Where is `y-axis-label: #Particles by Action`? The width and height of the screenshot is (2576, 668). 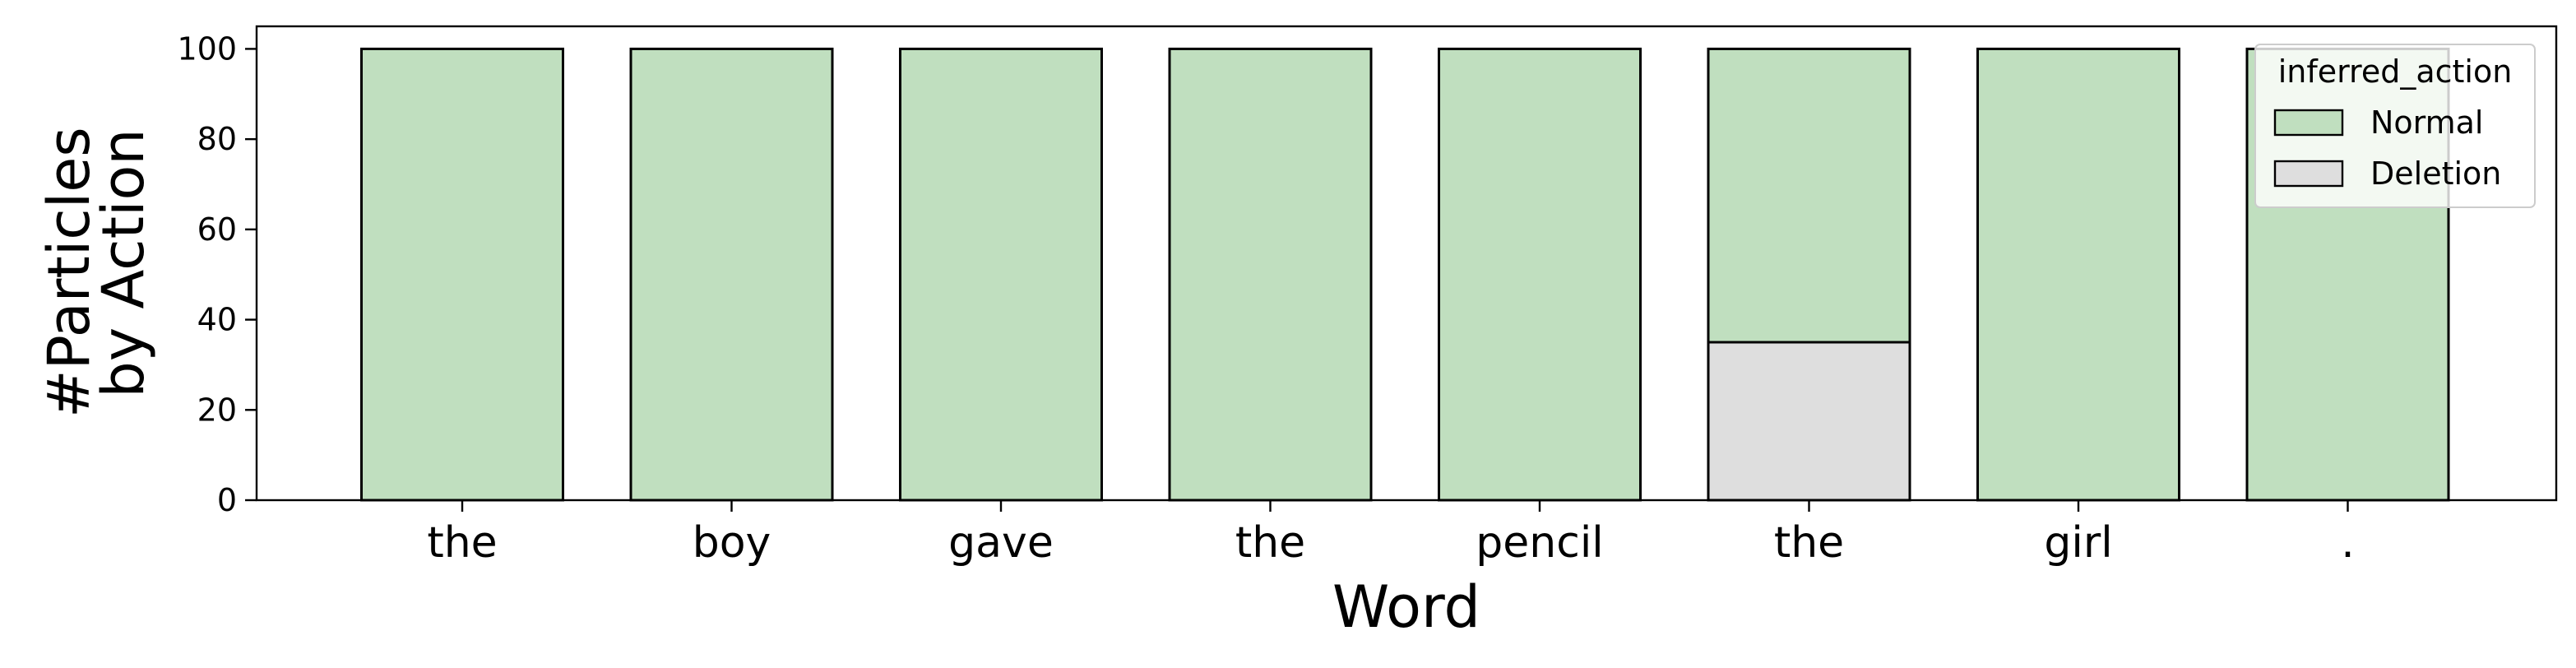 y-axis-label: #Particles by Action is located at coordinates (96, 263).